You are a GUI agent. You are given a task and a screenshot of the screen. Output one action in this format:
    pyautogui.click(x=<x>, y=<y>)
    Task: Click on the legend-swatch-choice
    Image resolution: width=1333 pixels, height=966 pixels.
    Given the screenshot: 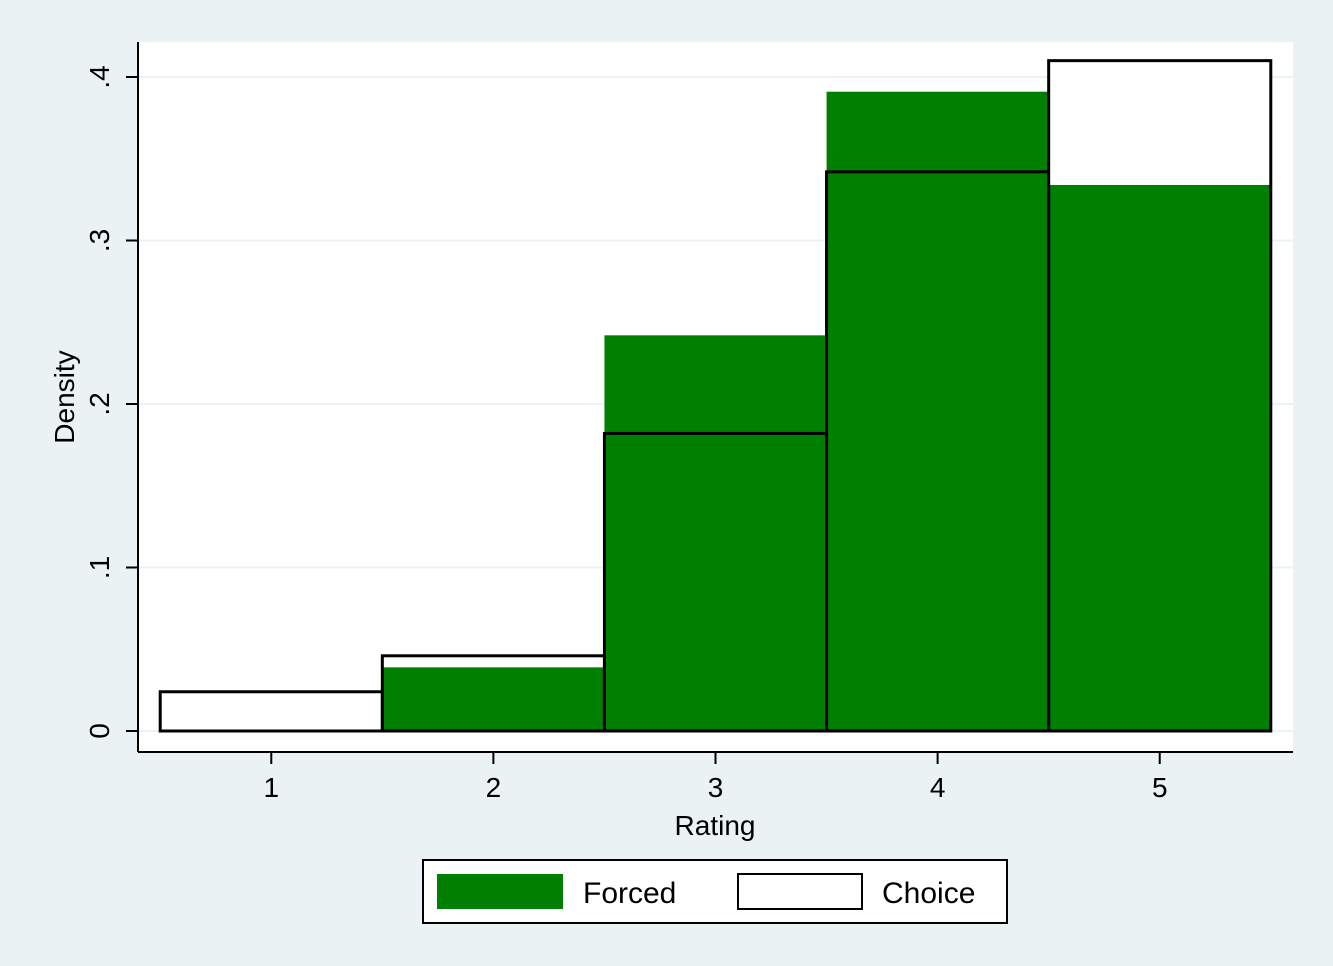 What is the action you would take?
    pyautogui.click(x=800, y=891)
    